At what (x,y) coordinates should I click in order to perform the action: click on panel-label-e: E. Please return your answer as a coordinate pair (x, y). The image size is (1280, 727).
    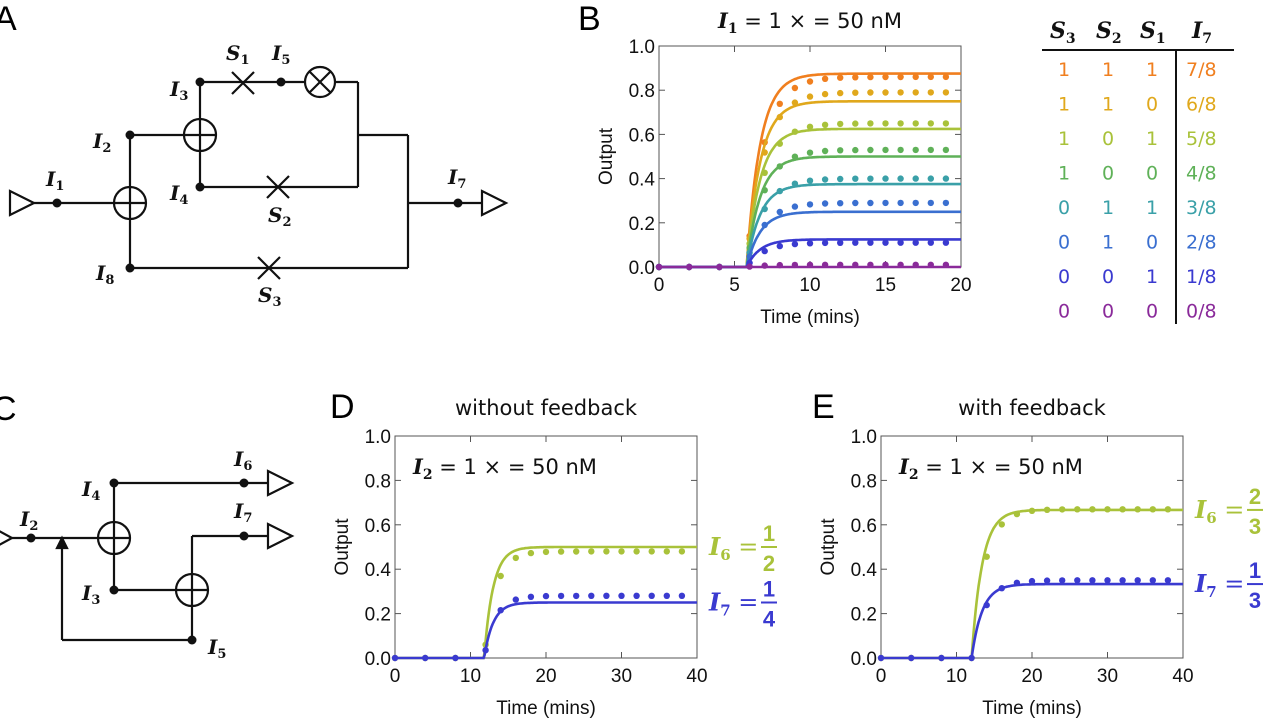
    Looking at the image, I should click on (823, 407).